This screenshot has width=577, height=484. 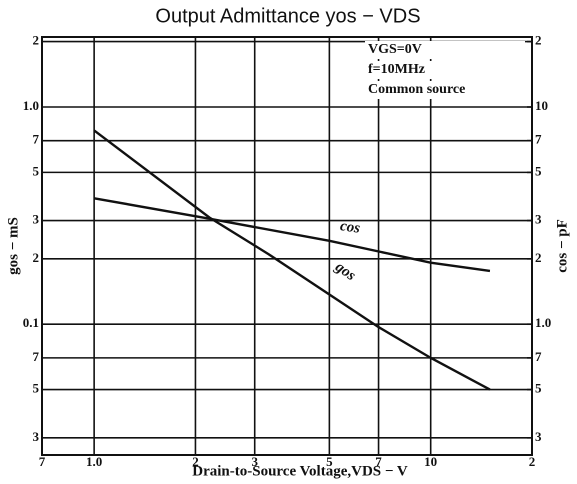 I want to click on annotation: f=10MHz, so click(x=396, y=69).